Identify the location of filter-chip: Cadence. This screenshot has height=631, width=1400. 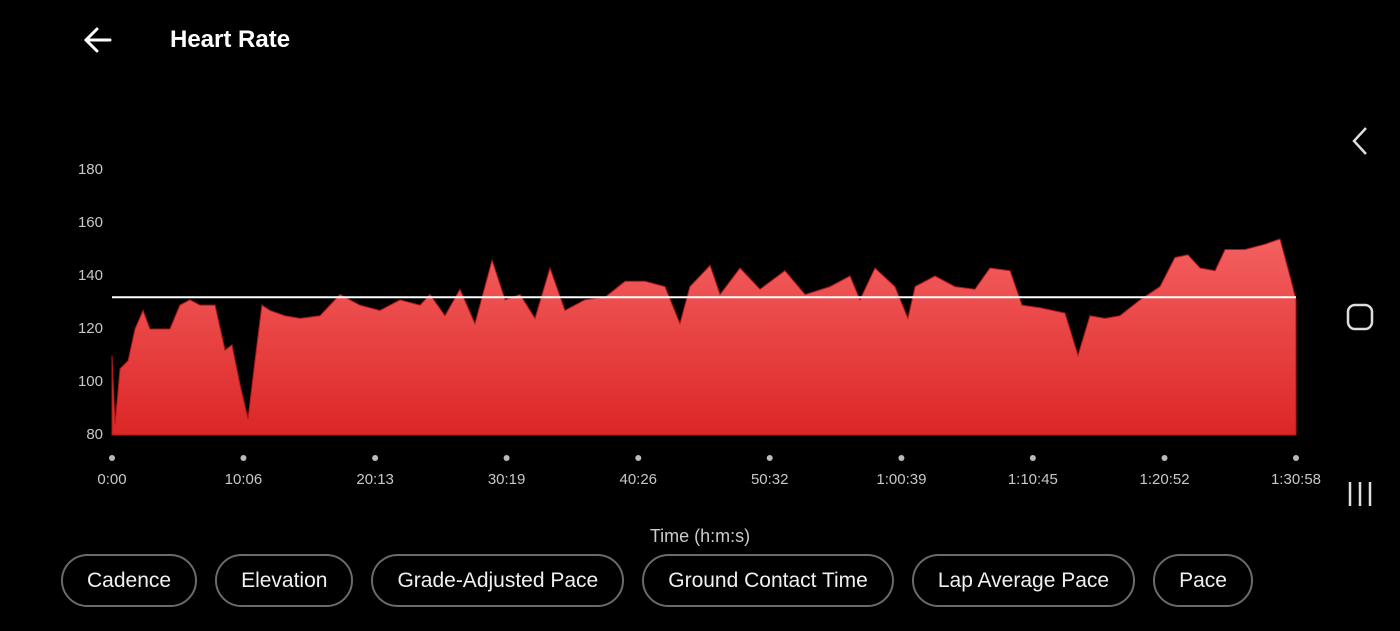
(129, 580).